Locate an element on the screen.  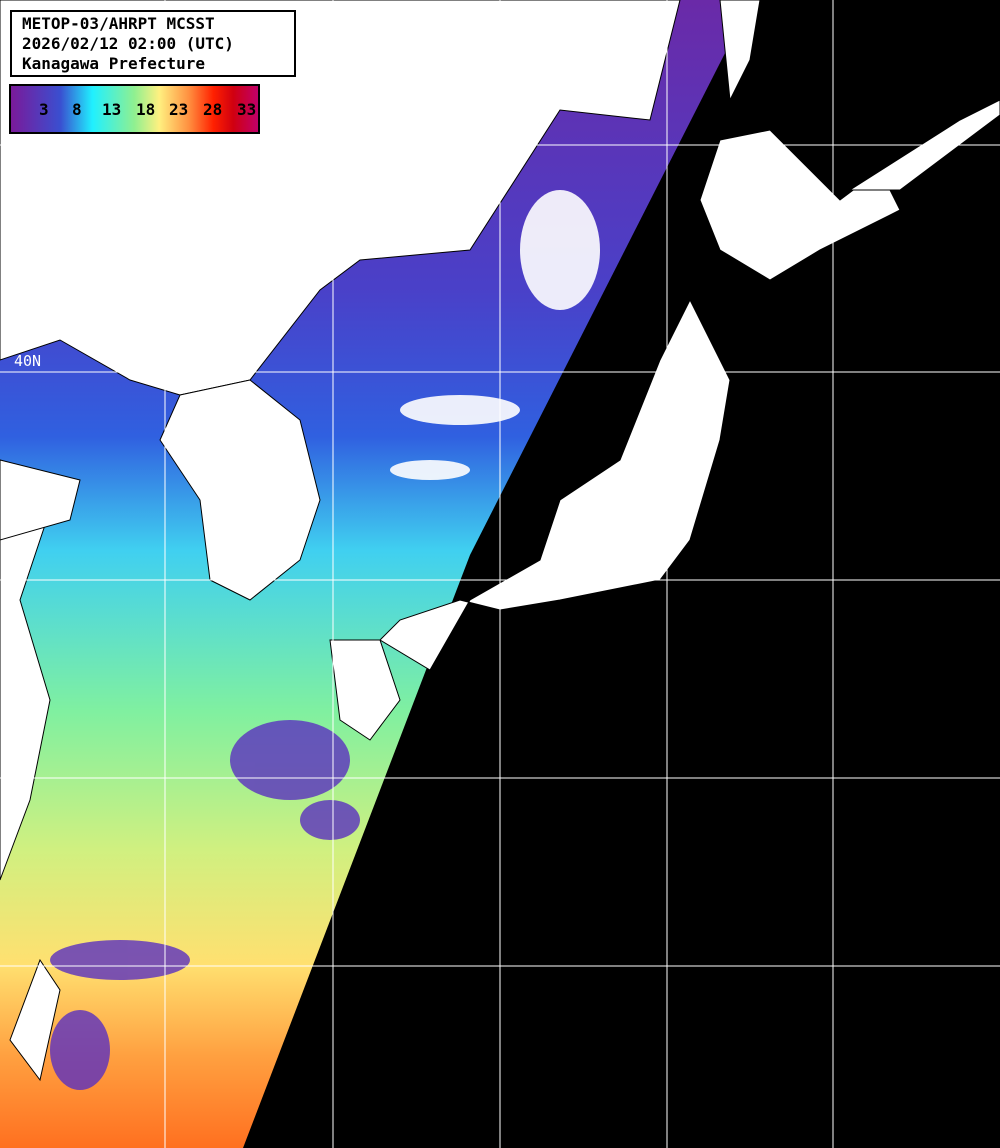
shandong is located at coordinates (40, 500).